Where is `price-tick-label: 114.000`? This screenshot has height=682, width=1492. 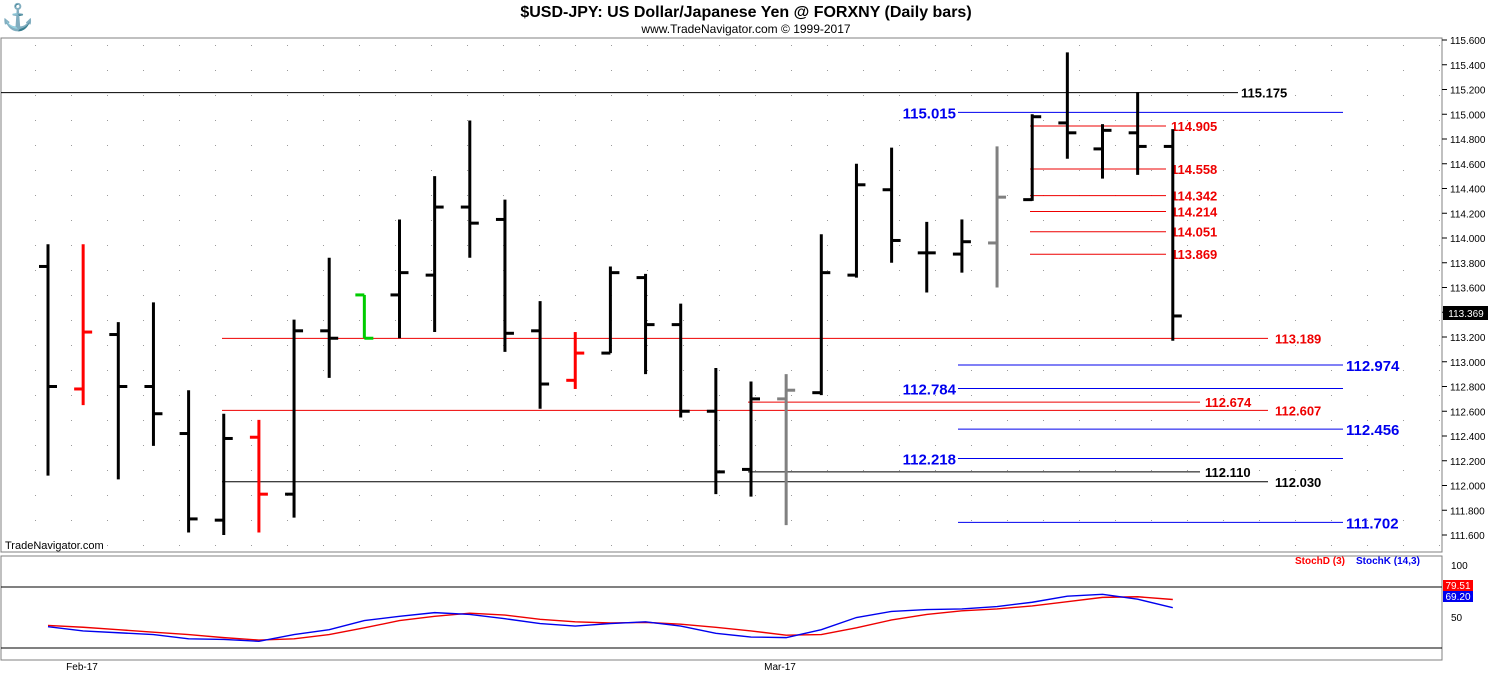
price-tick-label: 114.000 is located at coordinates (1468, 239).